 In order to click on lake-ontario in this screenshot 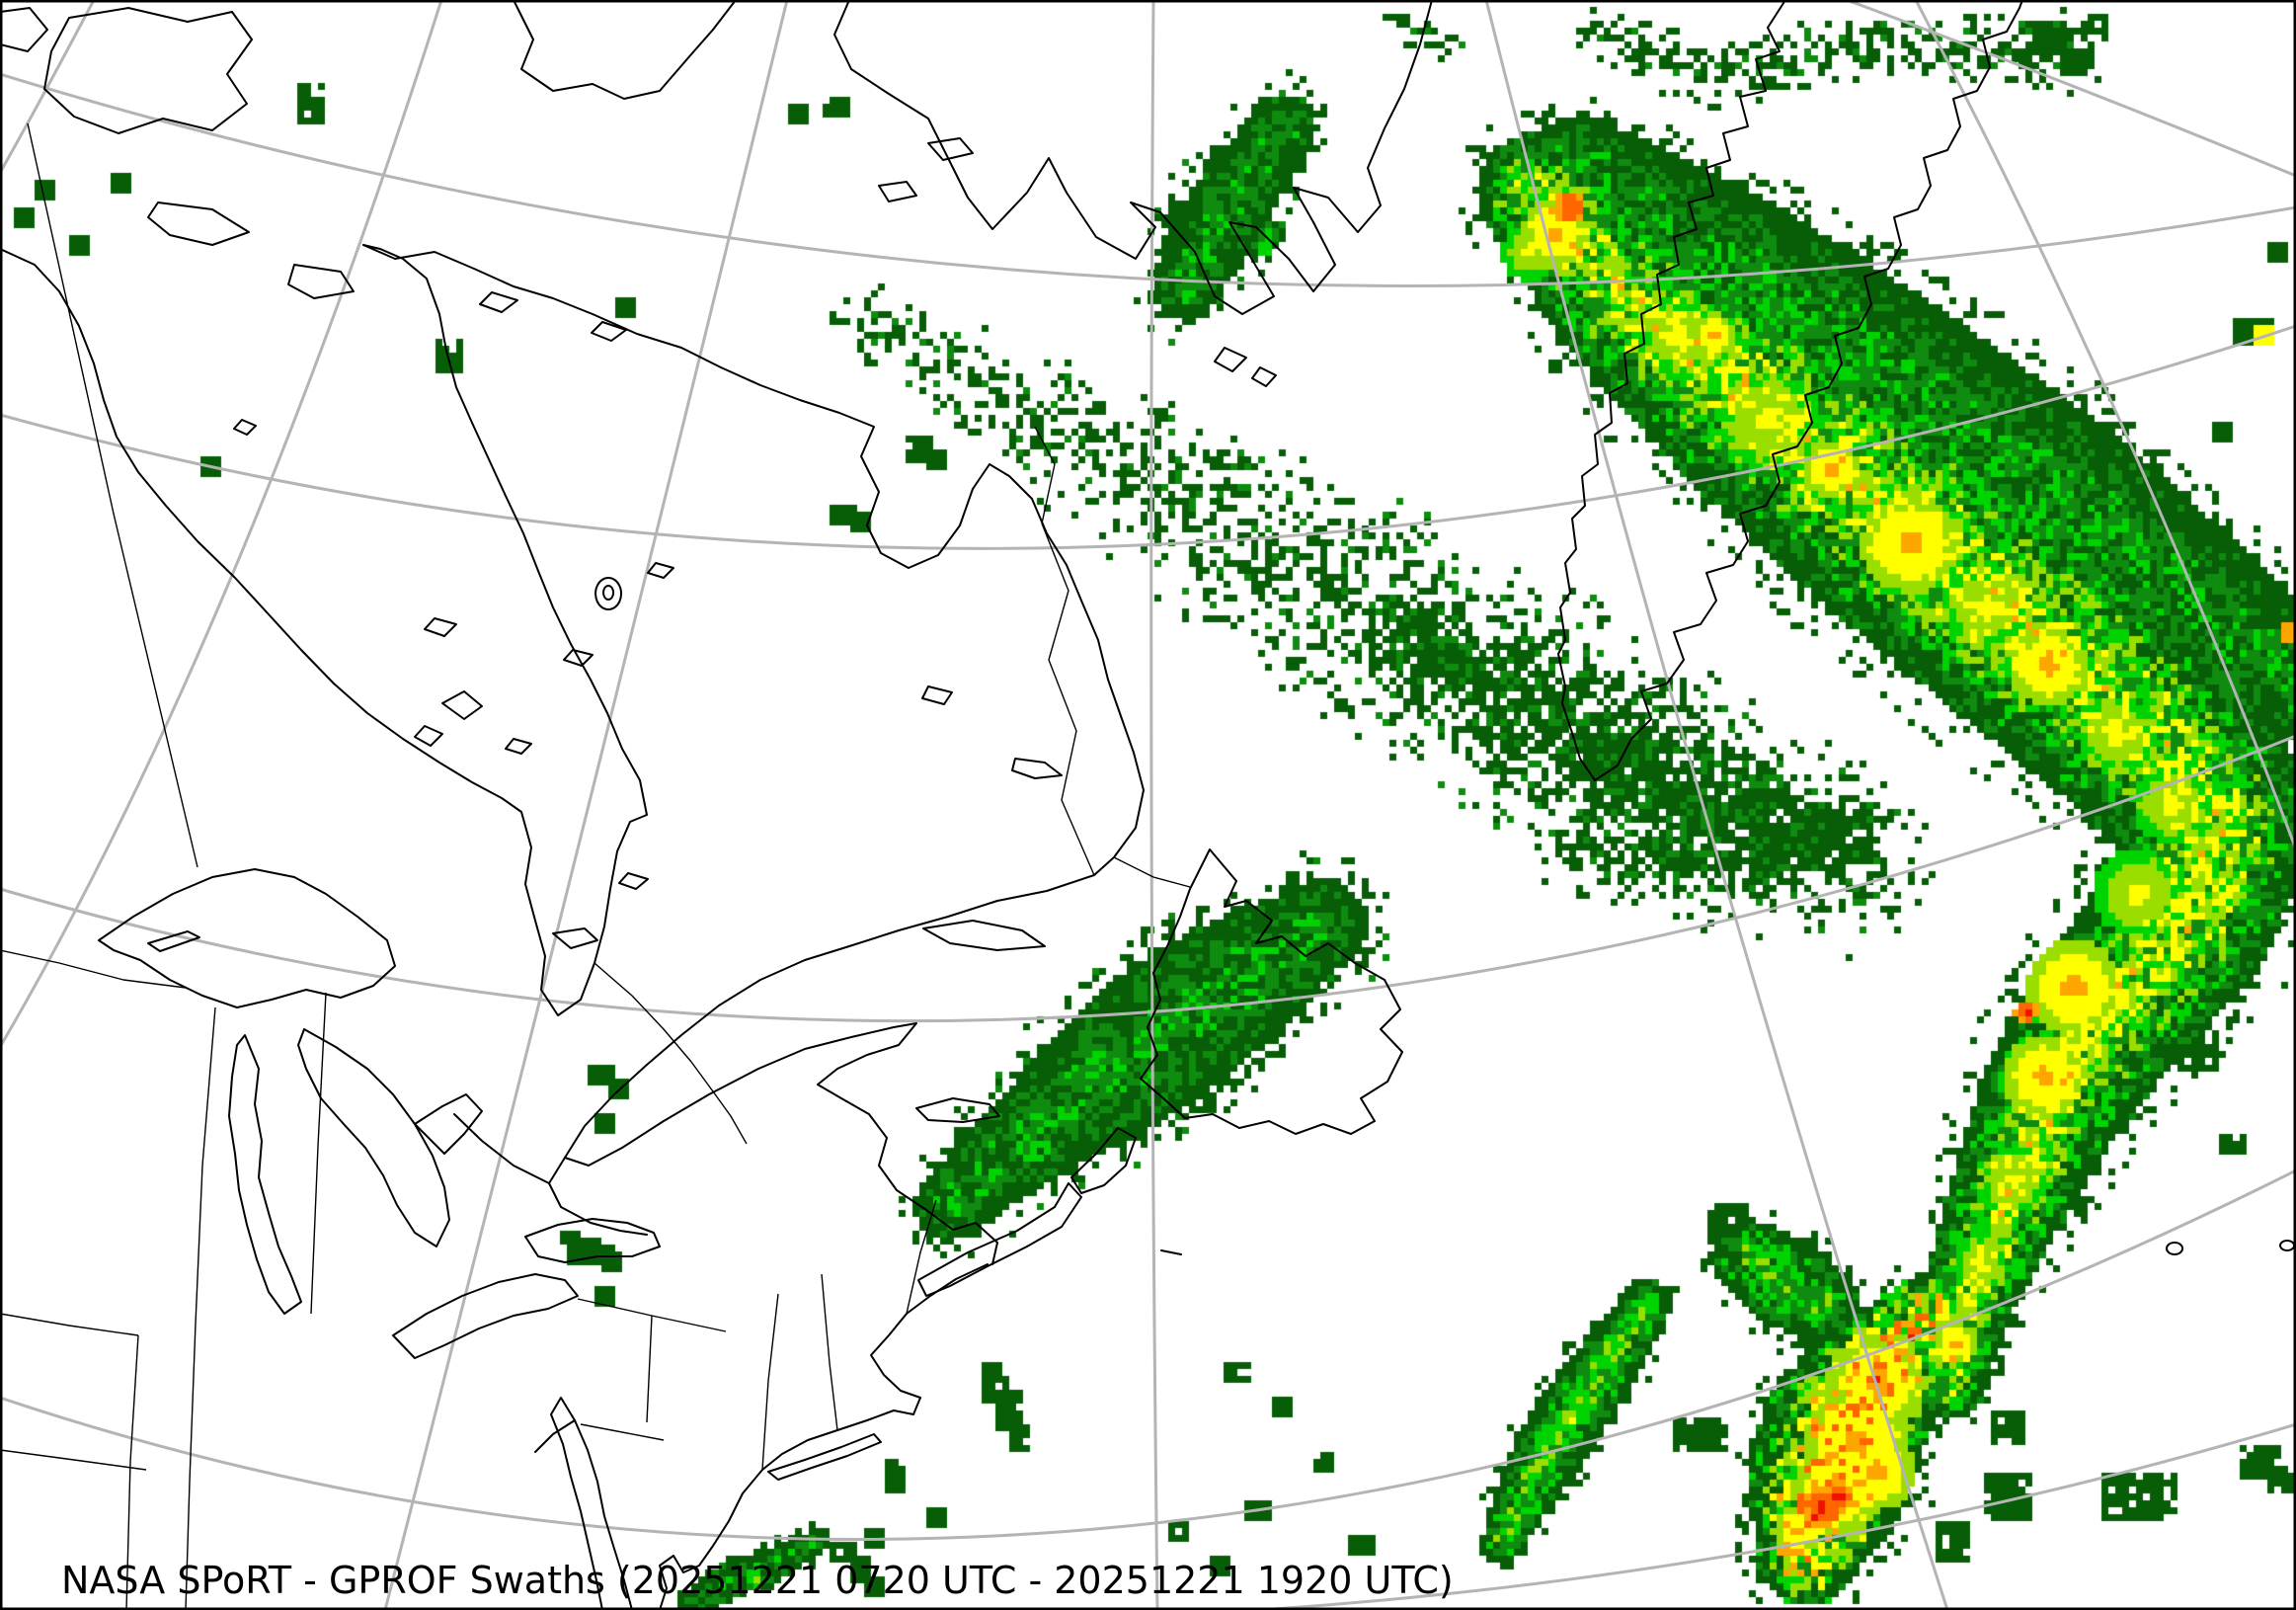, I will do `click(593, 1240)`.